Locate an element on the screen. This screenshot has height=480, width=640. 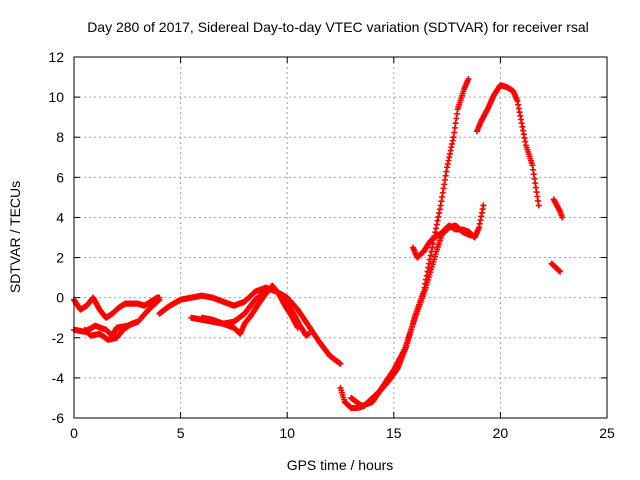
y-tick-label: 0 is located at coordinates (60, 298).